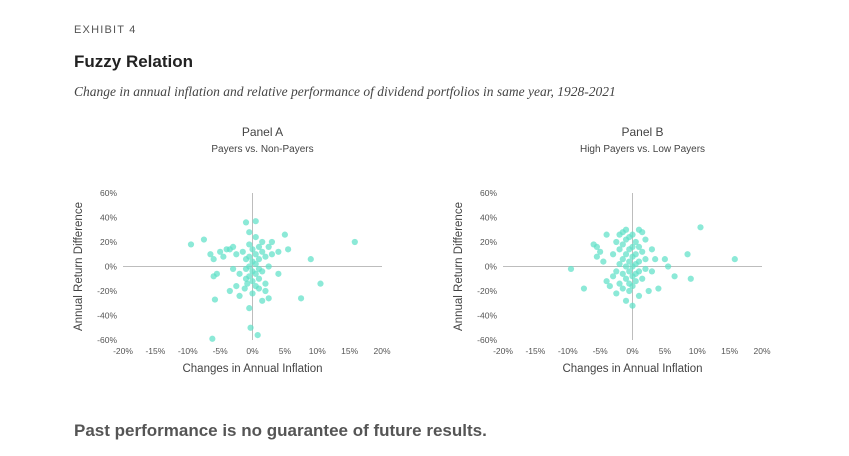 Image resolution: width=849 pixels, height=456 pixels. What do you see at coordinates (134, 61) in the screenshot?
I see `chart-title: Fuzzy Relation` at bounding box center [134, 61].